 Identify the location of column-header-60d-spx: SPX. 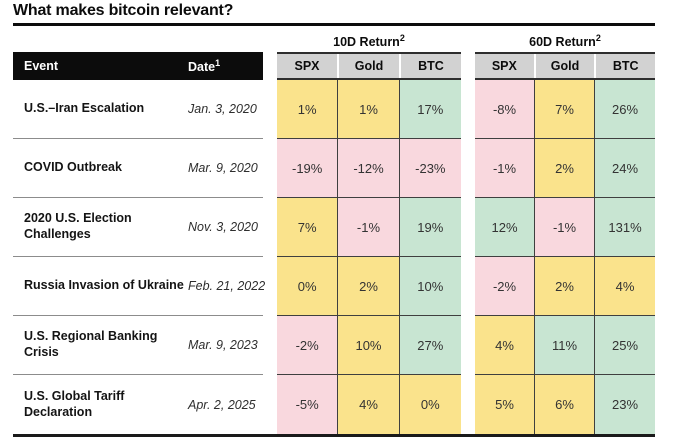
(504, 66).